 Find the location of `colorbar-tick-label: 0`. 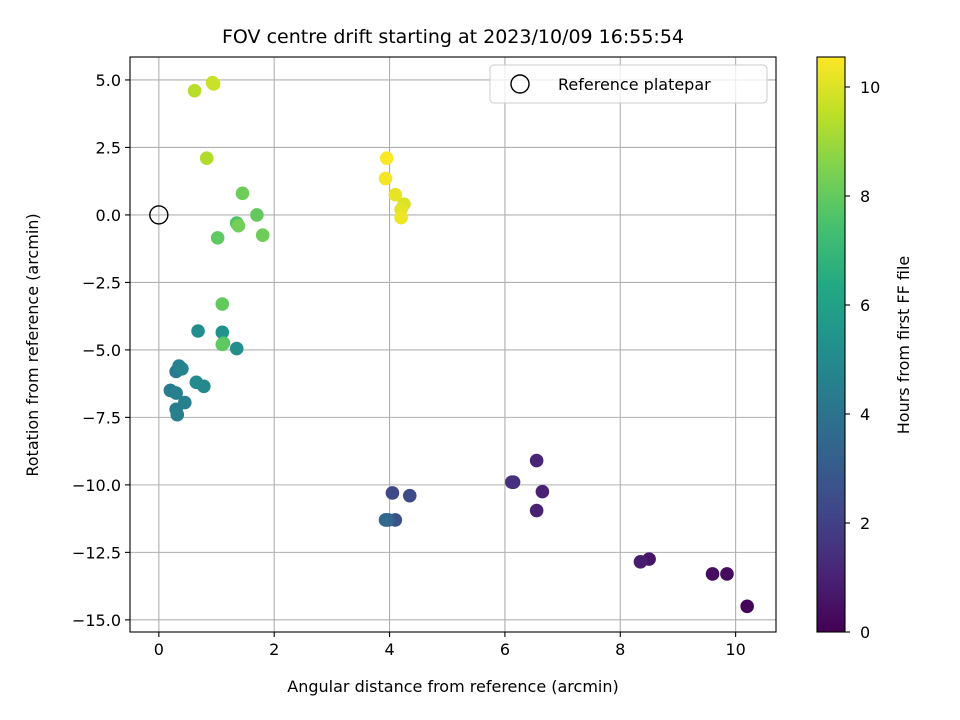

colorbar-tick-label: 0 is located at coordinates (865, 632).